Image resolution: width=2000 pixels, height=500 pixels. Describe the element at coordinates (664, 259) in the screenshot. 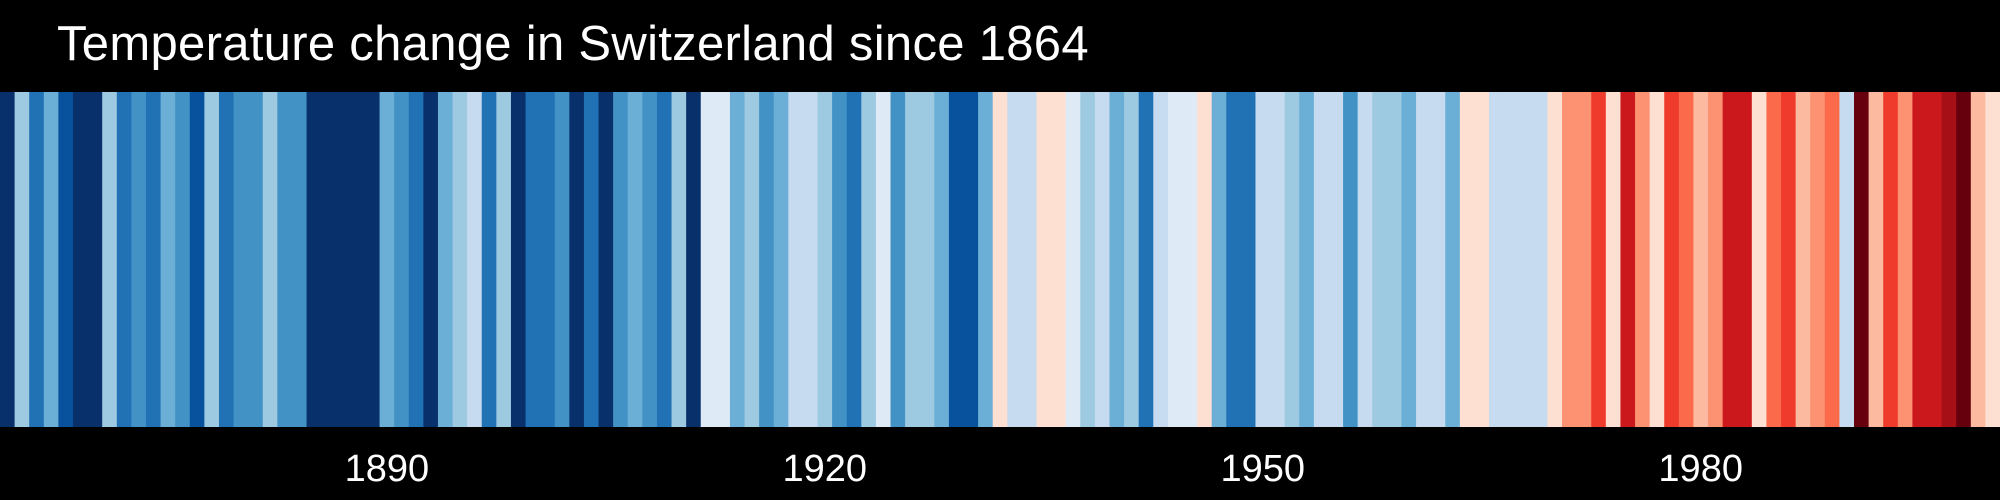

I see `stripe-1909` at that location.